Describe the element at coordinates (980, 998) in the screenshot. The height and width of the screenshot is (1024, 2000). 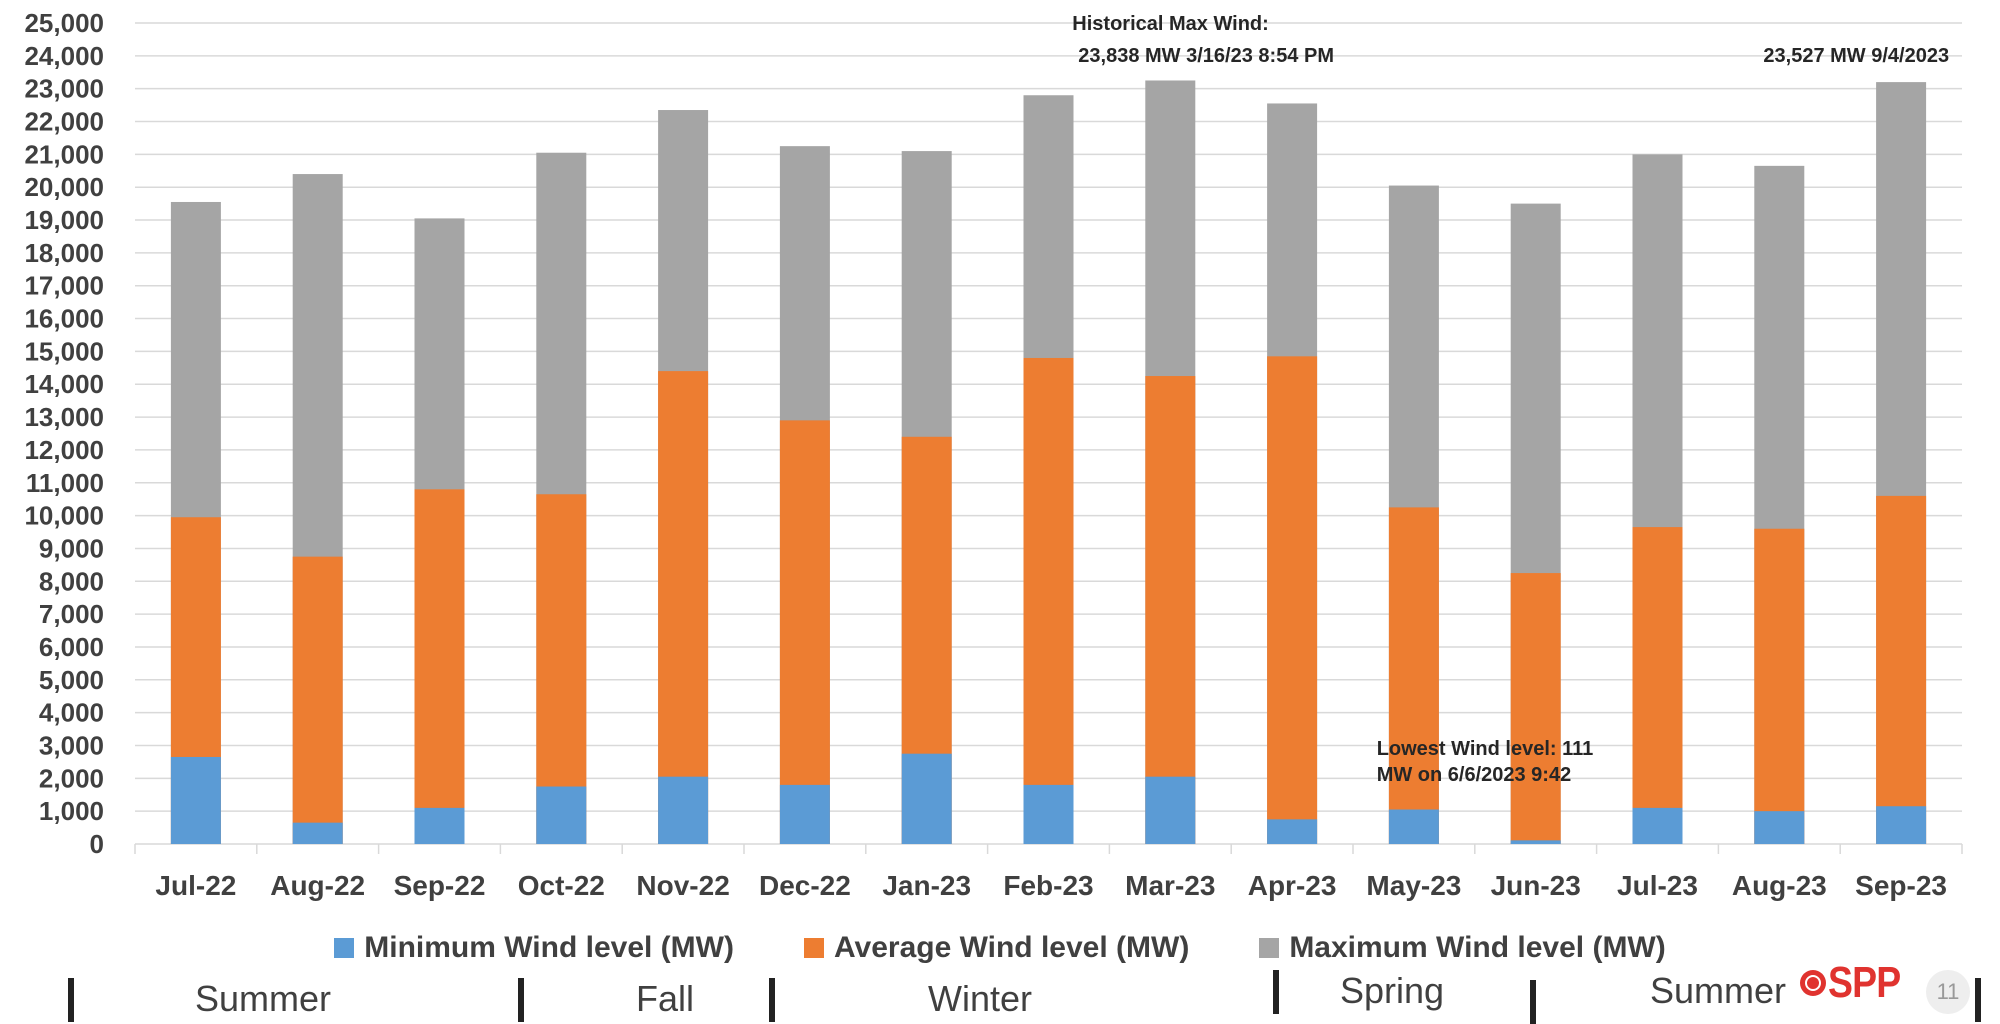
I see `season-label-winter: Winter` at that location.